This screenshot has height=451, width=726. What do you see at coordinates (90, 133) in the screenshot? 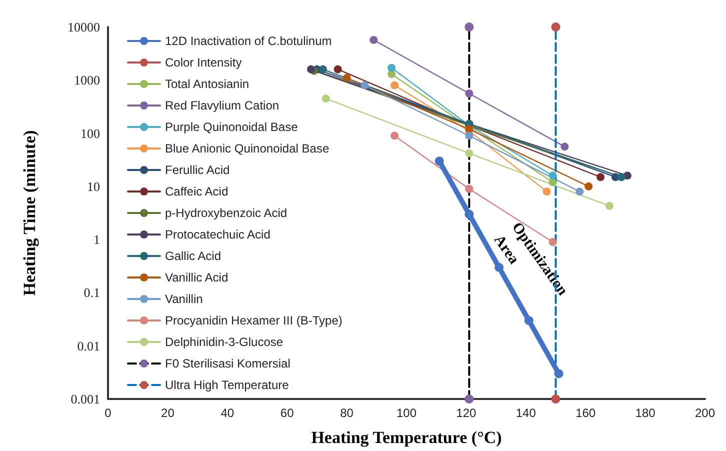
I see `y-tick-label: 100` at bounding box center [90, 133].